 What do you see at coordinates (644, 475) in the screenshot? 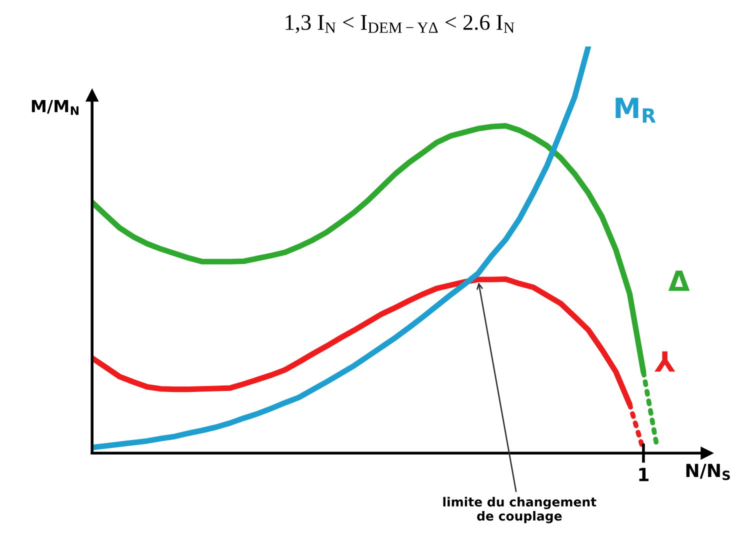
I see `text: 1` at bounding box center [644, 475].